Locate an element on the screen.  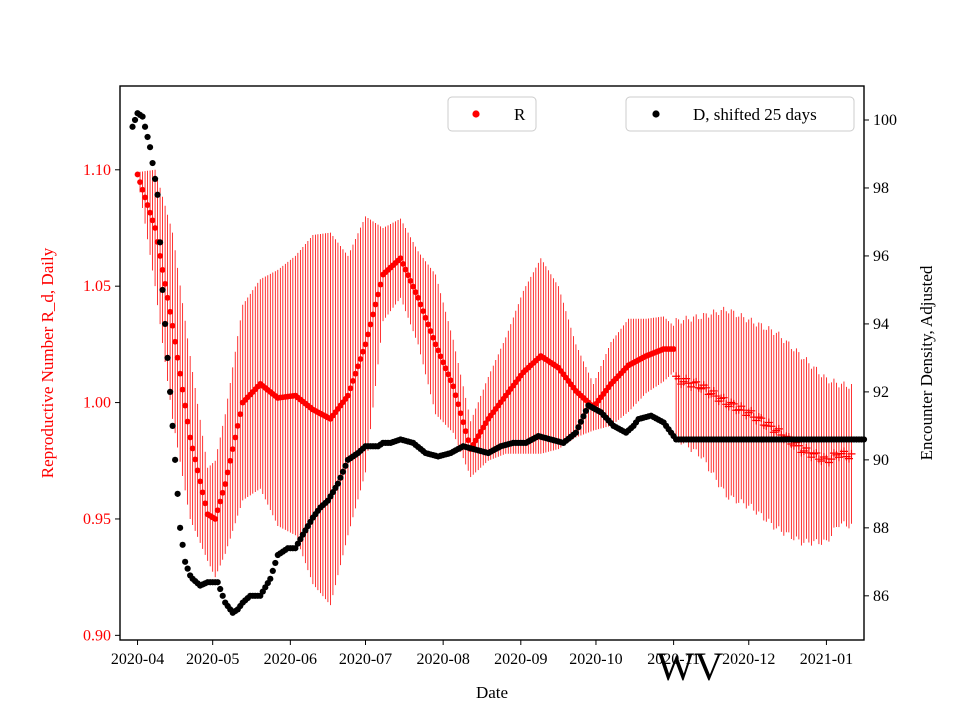
legend-d-label: D, shifted 25 days is located at coordinates (755, 114).